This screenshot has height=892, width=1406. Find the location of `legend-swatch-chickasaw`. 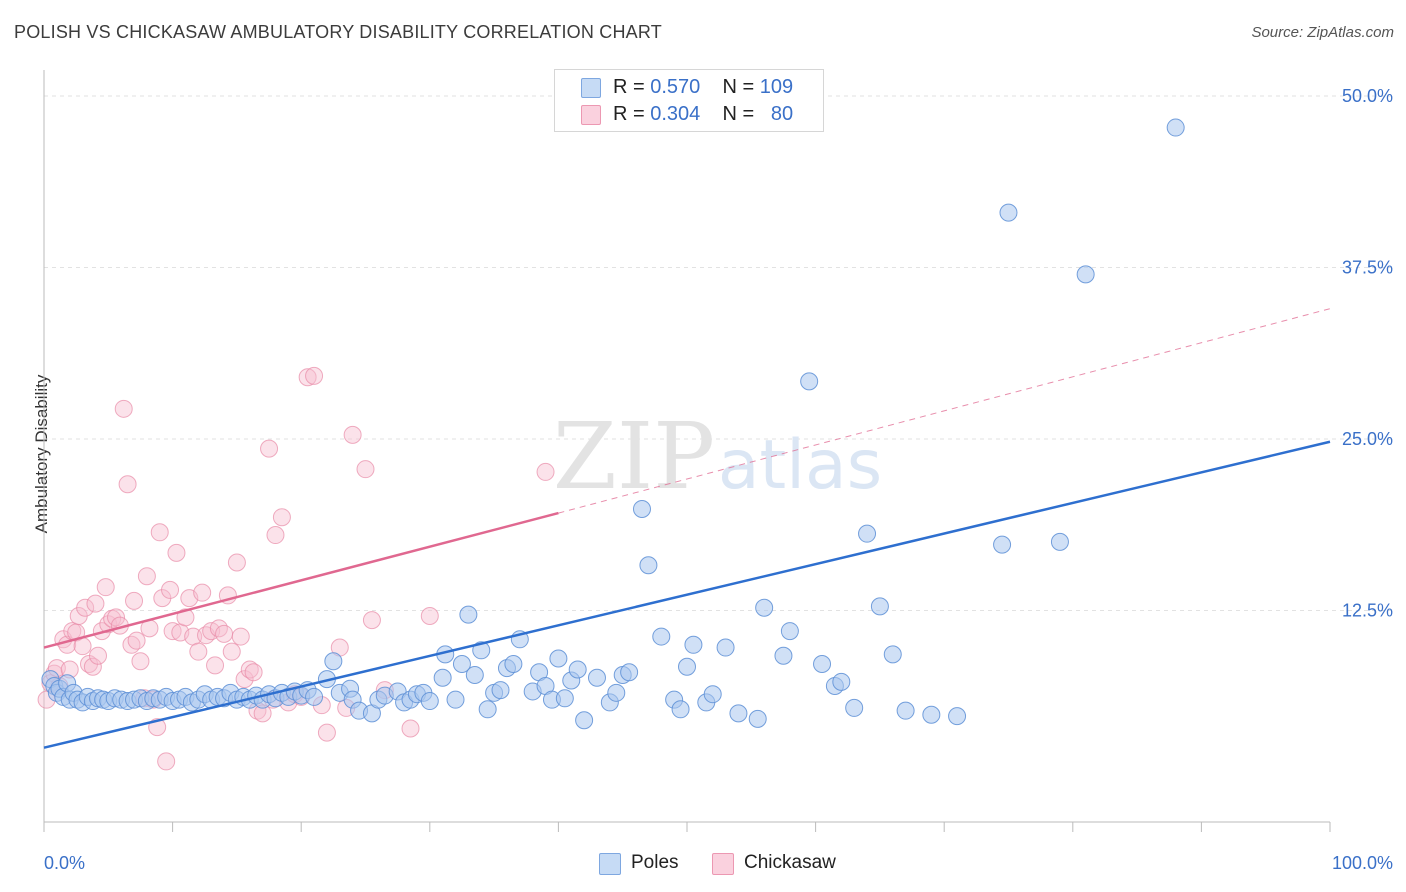

legend-swatch-chickasaw is located at coordinates (591, 115).